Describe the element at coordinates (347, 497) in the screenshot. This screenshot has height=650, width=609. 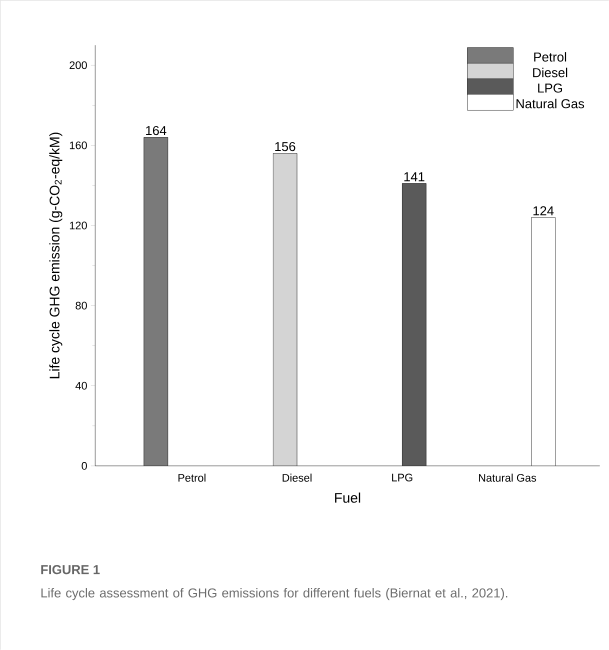
I see `x-axis-title: Fuel` at that location.